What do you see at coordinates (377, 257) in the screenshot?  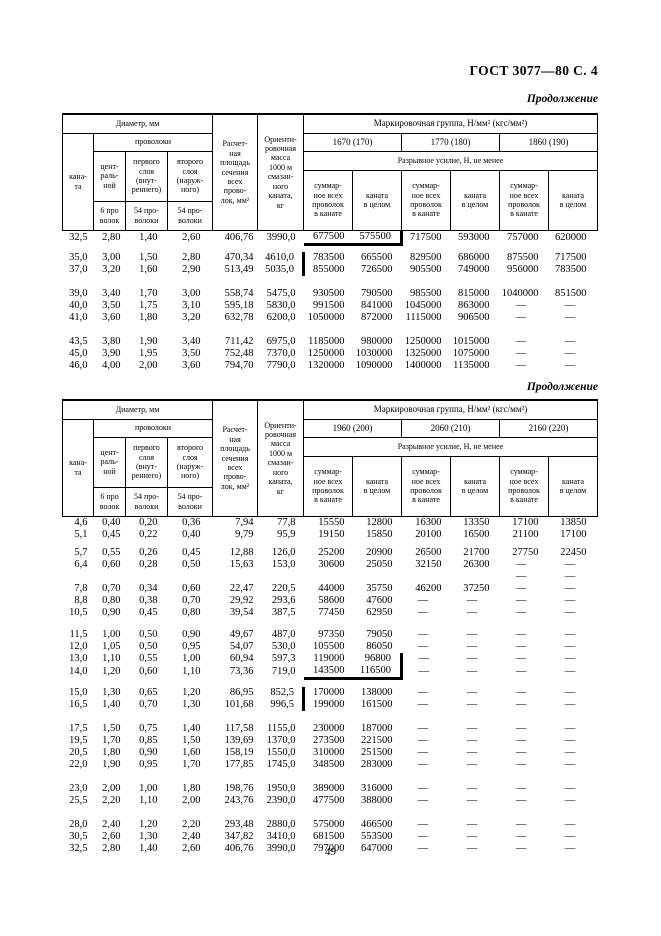 I see `table-cell: 665500` at bounding box center [377, 257].